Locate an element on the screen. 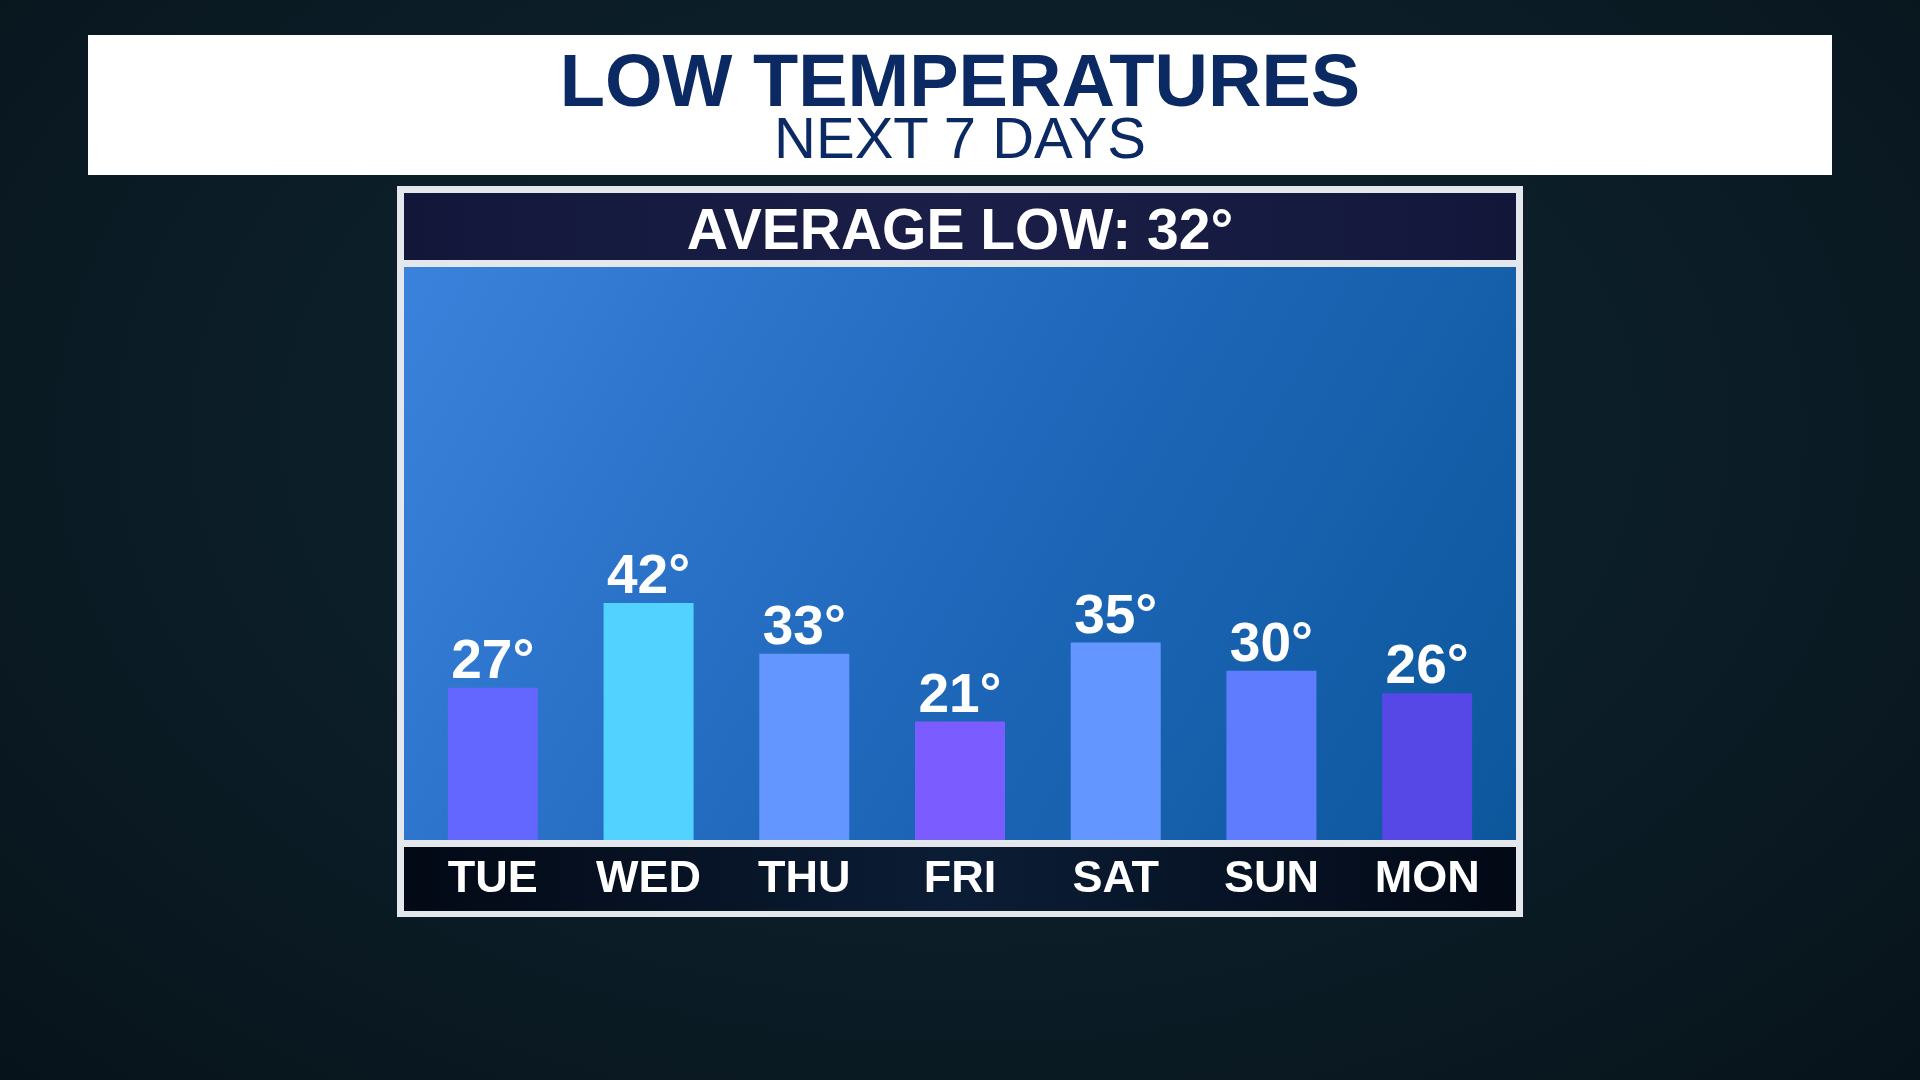 The image size is (1920, 1080). data-label: 35° is located at coordinates (1116, 613).